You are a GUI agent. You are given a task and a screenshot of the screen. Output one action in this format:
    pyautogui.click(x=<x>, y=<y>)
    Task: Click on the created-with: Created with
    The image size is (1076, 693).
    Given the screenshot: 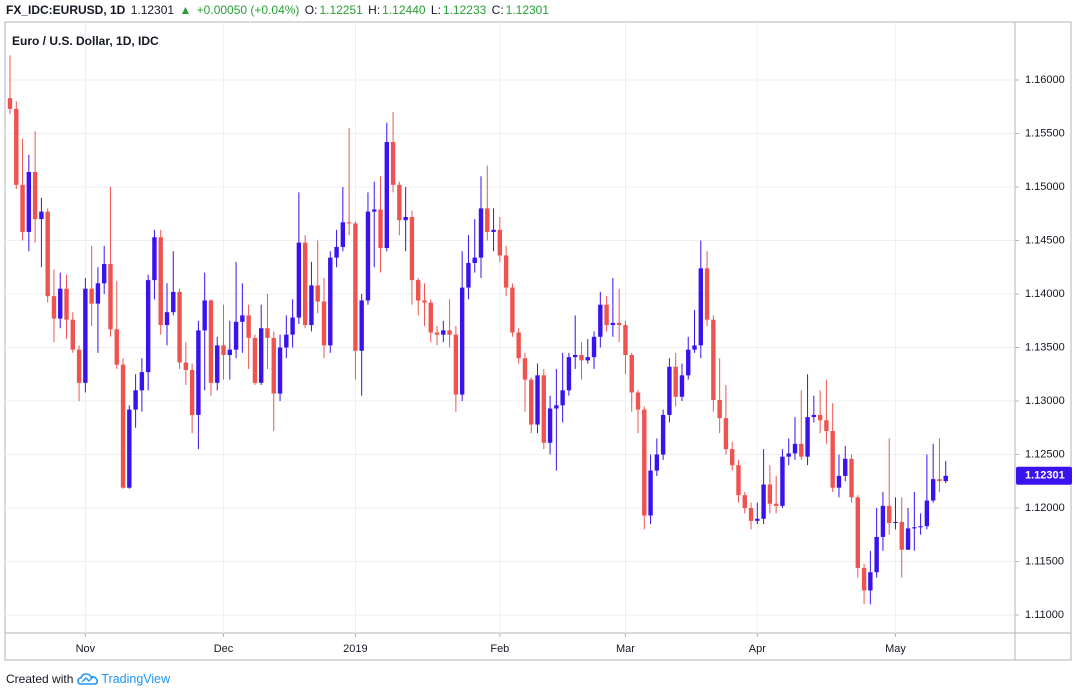 What is the action you would take?
    pyautogui.click(x=40, y=679)
    